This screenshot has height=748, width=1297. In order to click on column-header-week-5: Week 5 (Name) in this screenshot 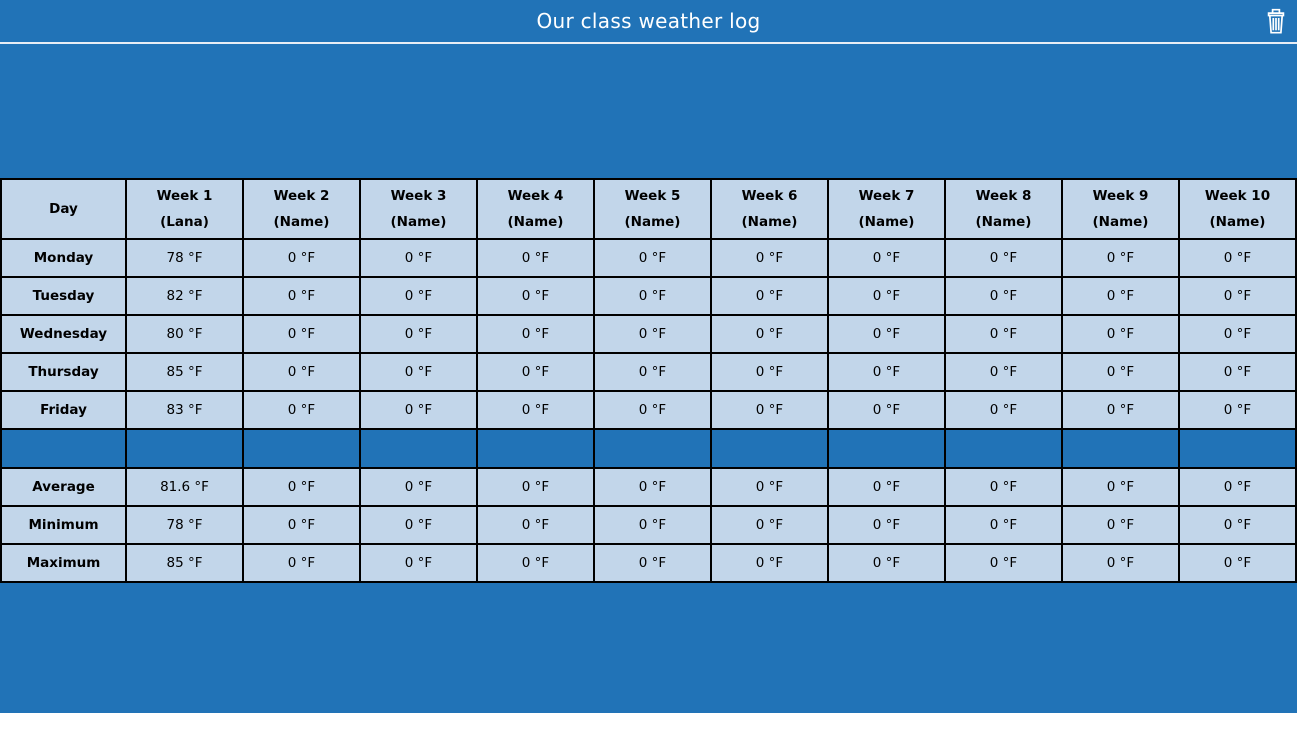, I will do `click(652, 209)`.